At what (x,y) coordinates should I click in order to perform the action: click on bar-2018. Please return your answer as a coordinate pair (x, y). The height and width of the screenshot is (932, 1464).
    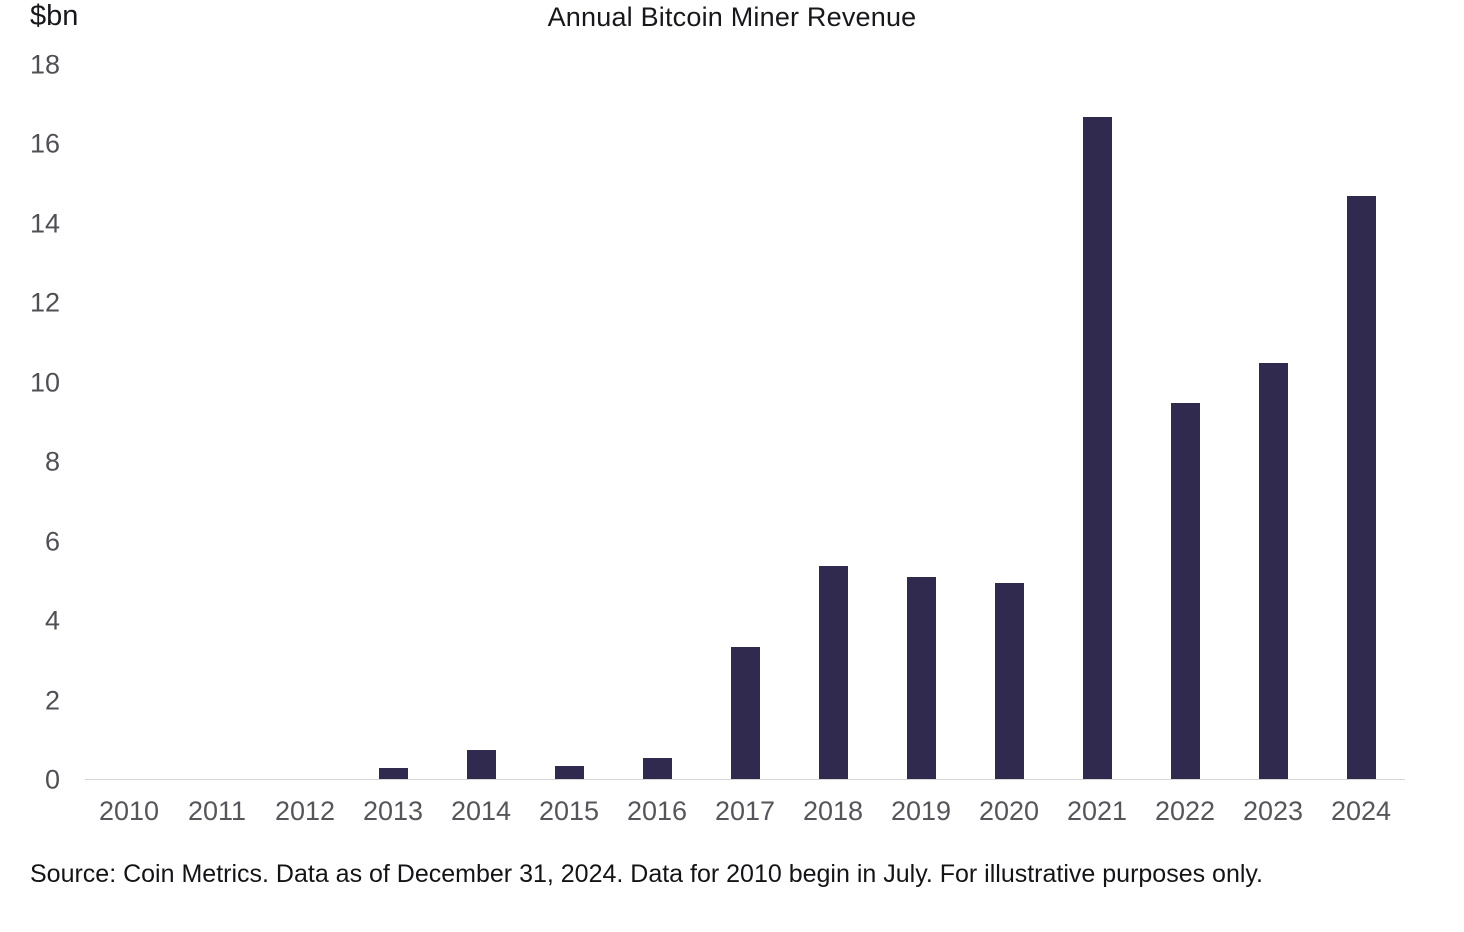
    Looking at the image, I should click on (833, 672).